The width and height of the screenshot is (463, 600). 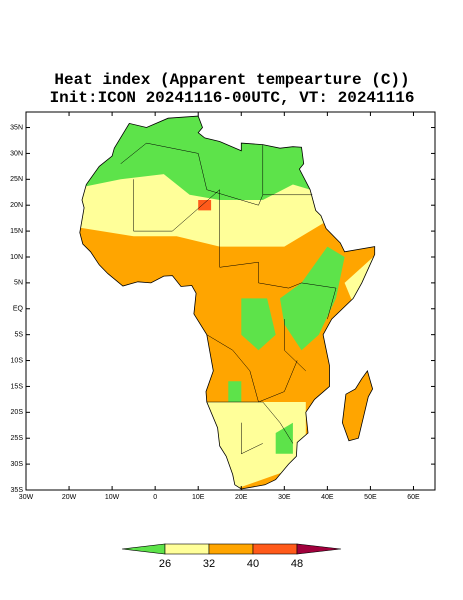 What do you see at coordinates (284, 497) in the screenshot?
I see `lon-tick-label: 30E` at bounding box center [284, 497].